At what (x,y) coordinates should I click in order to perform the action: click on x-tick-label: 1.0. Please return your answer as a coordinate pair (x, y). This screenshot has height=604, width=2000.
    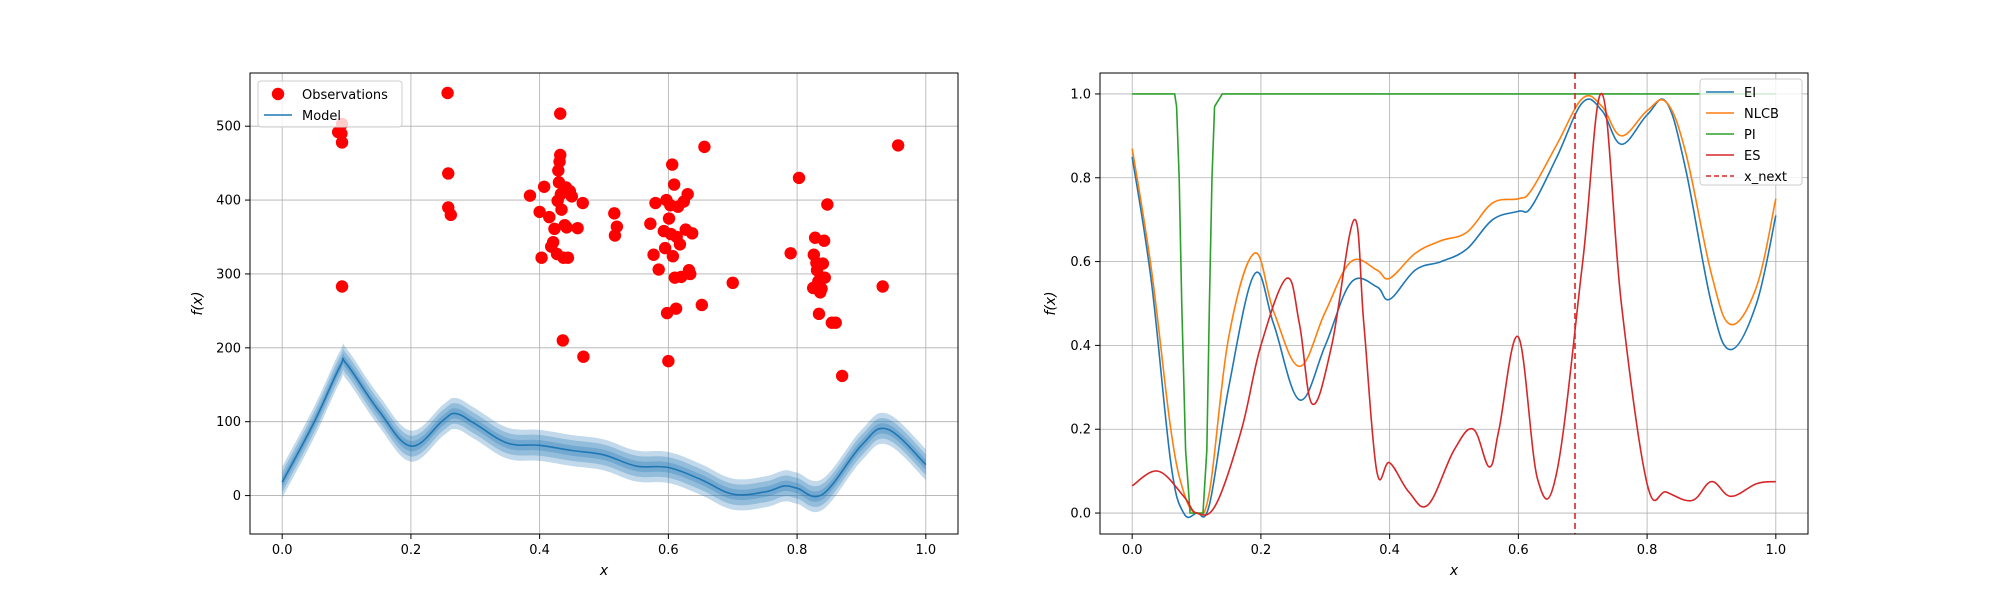
    Looking at the image, I should click on (1775, 550).